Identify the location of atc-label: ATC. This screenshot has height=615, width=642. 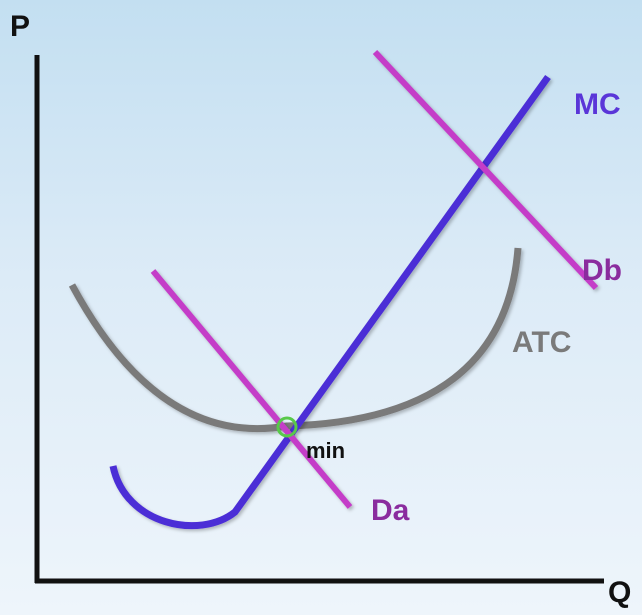
(541, 342).